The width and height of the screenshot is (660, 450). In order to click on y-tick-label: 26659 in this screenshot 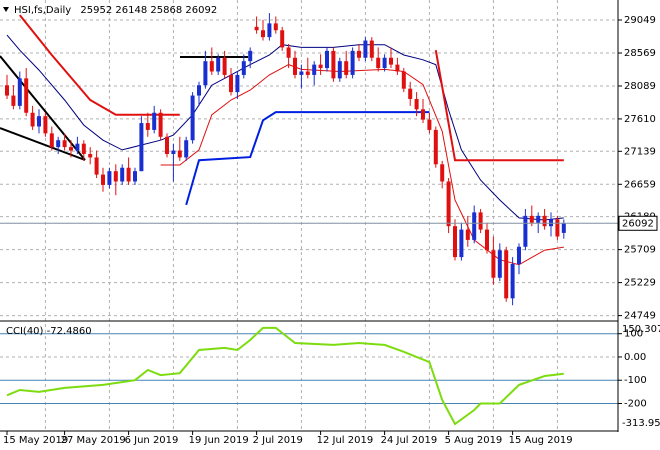, I will do `click(640, 184)`.